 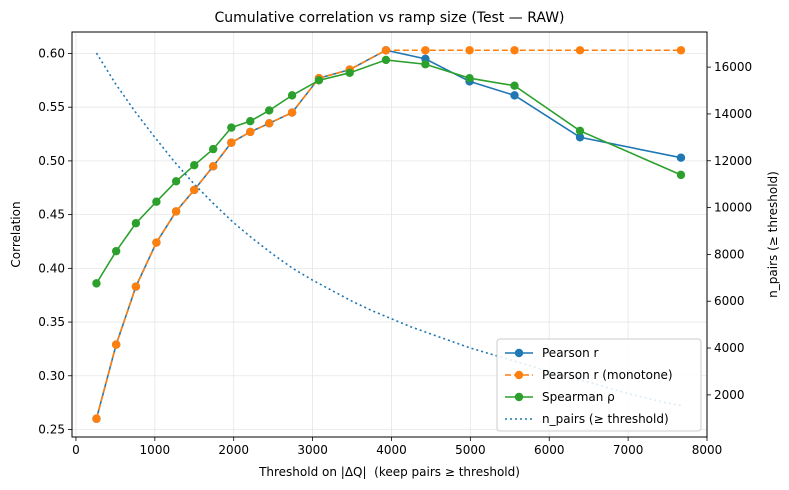 I want to click on x-tick-label: 2000, so click(x=233, y=450).